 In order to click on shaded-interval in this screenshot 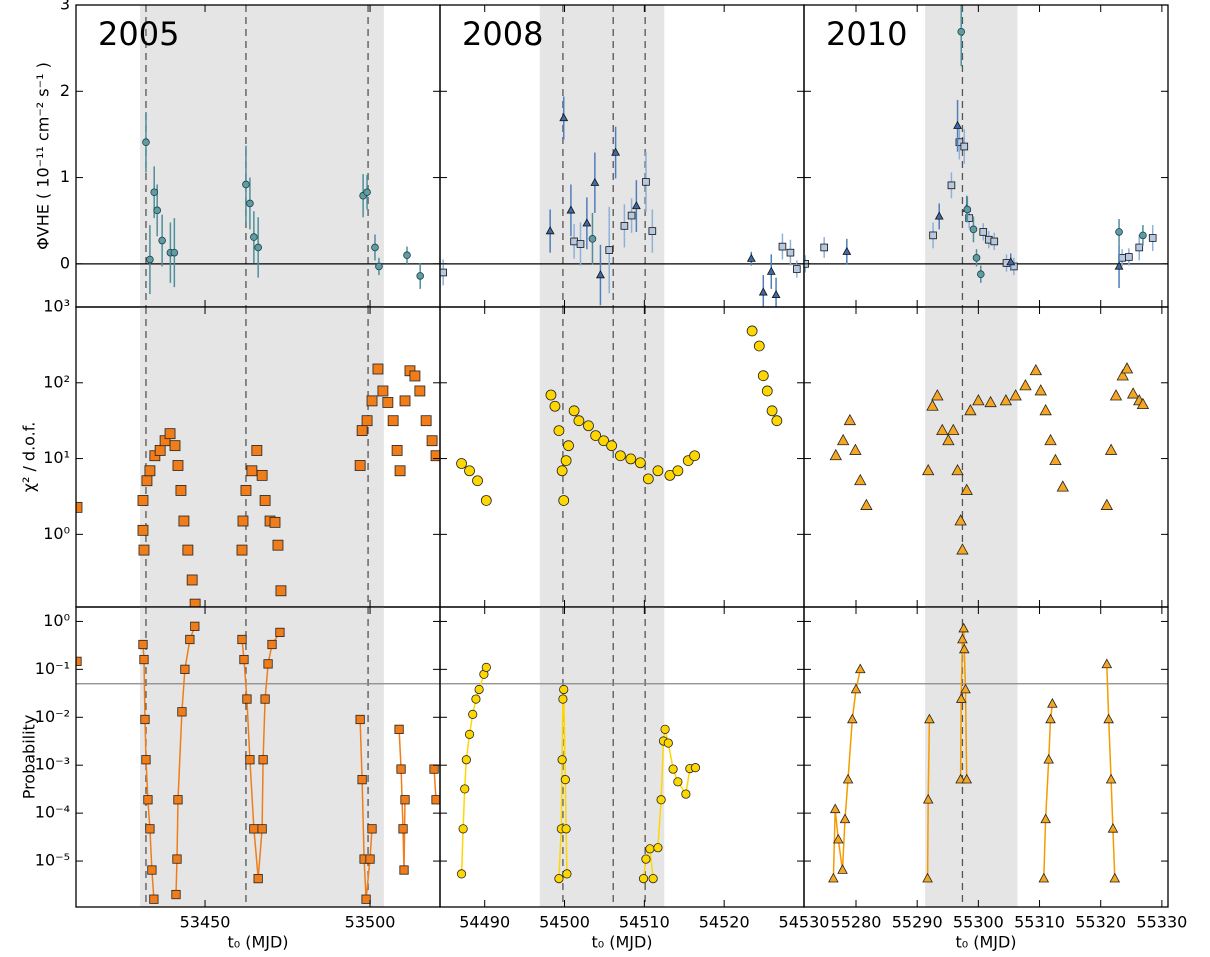, I will do `click(971, 156)`.